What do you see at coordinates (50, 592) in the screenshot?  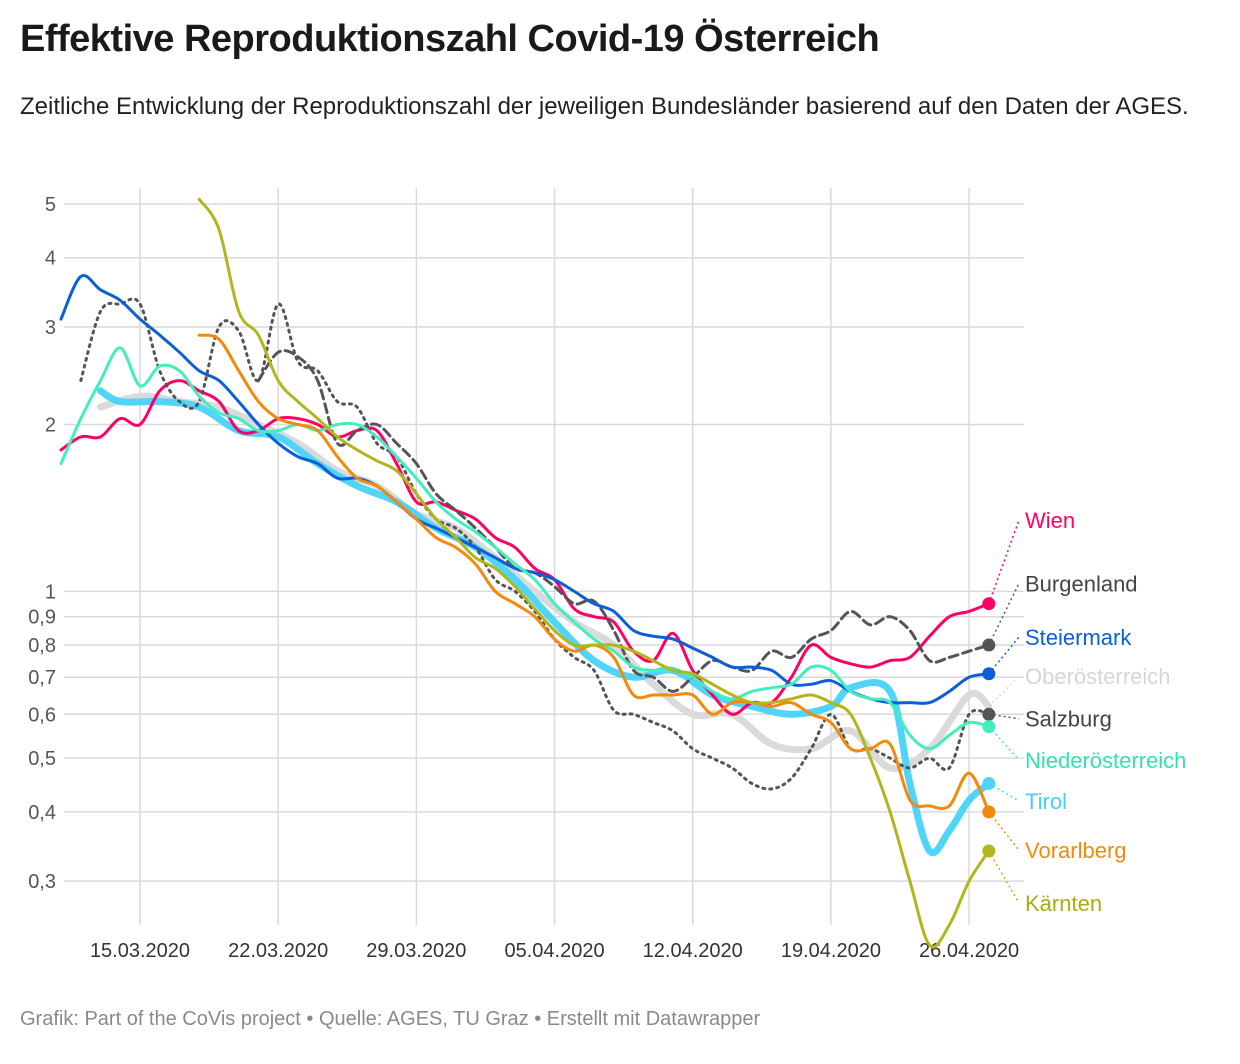 I see `y-tick-label: 1` at bounding box center [50, 592].